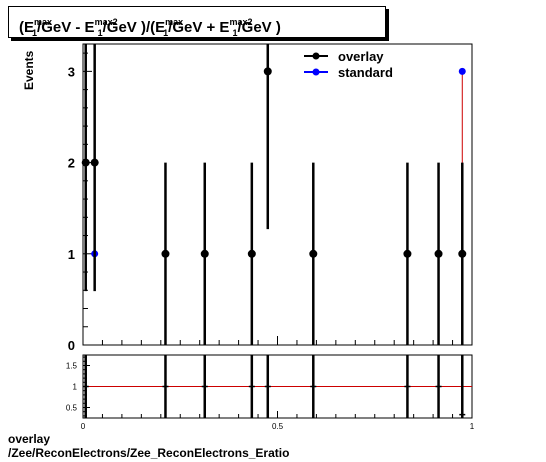  I want to click on ratio-y-tick-label: 1.5, so click(72, 366).